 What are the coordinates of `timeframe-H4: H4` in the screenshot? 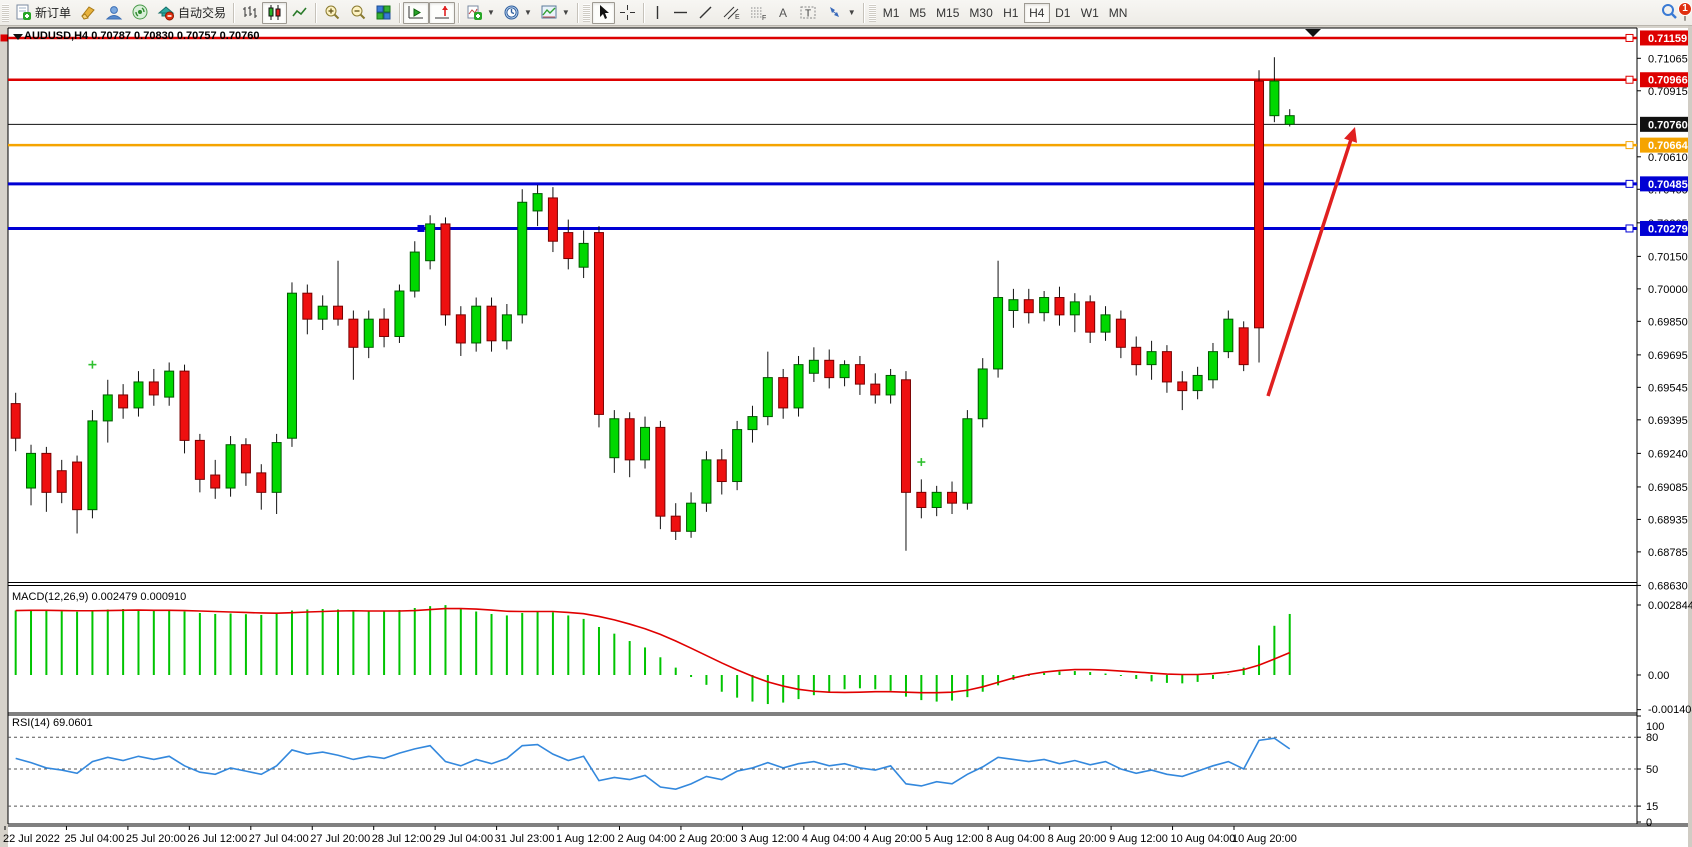 It's located at (1036, 12).